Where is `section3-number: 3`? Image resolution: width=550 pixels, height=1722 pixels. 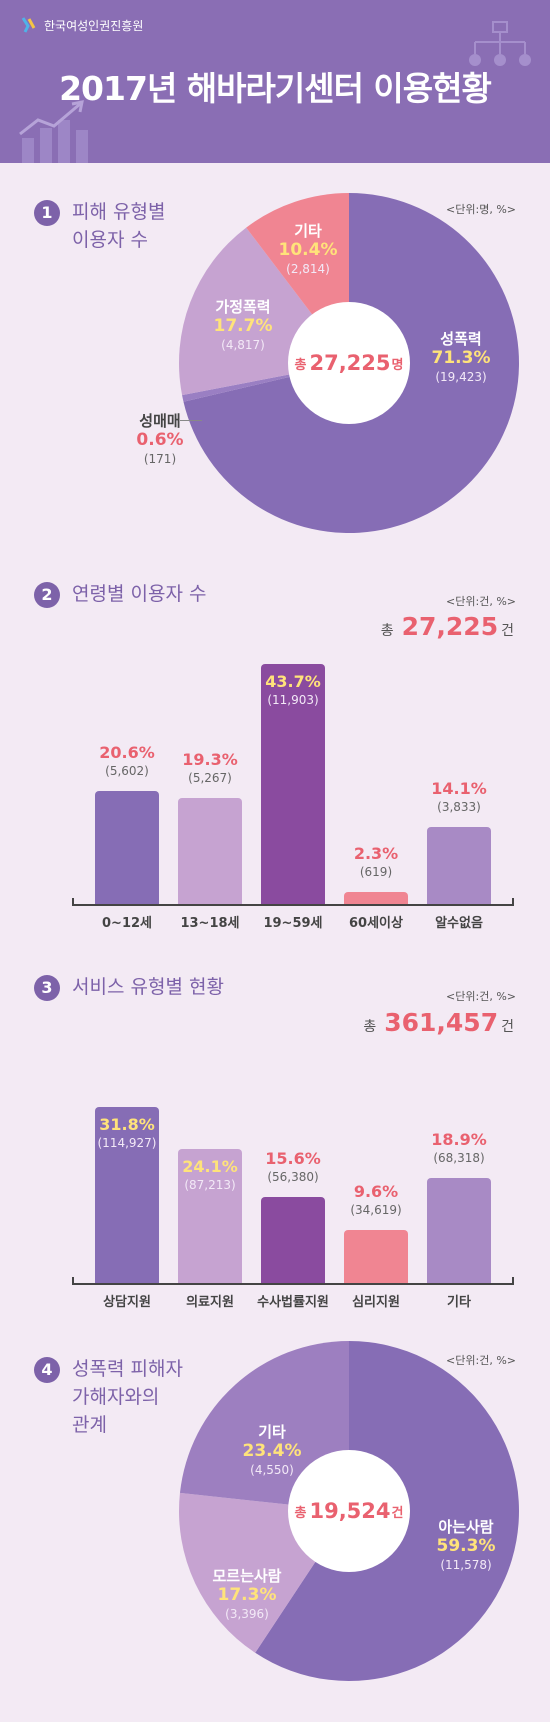
section3-number: 3 is located at coordinates (47, 988).